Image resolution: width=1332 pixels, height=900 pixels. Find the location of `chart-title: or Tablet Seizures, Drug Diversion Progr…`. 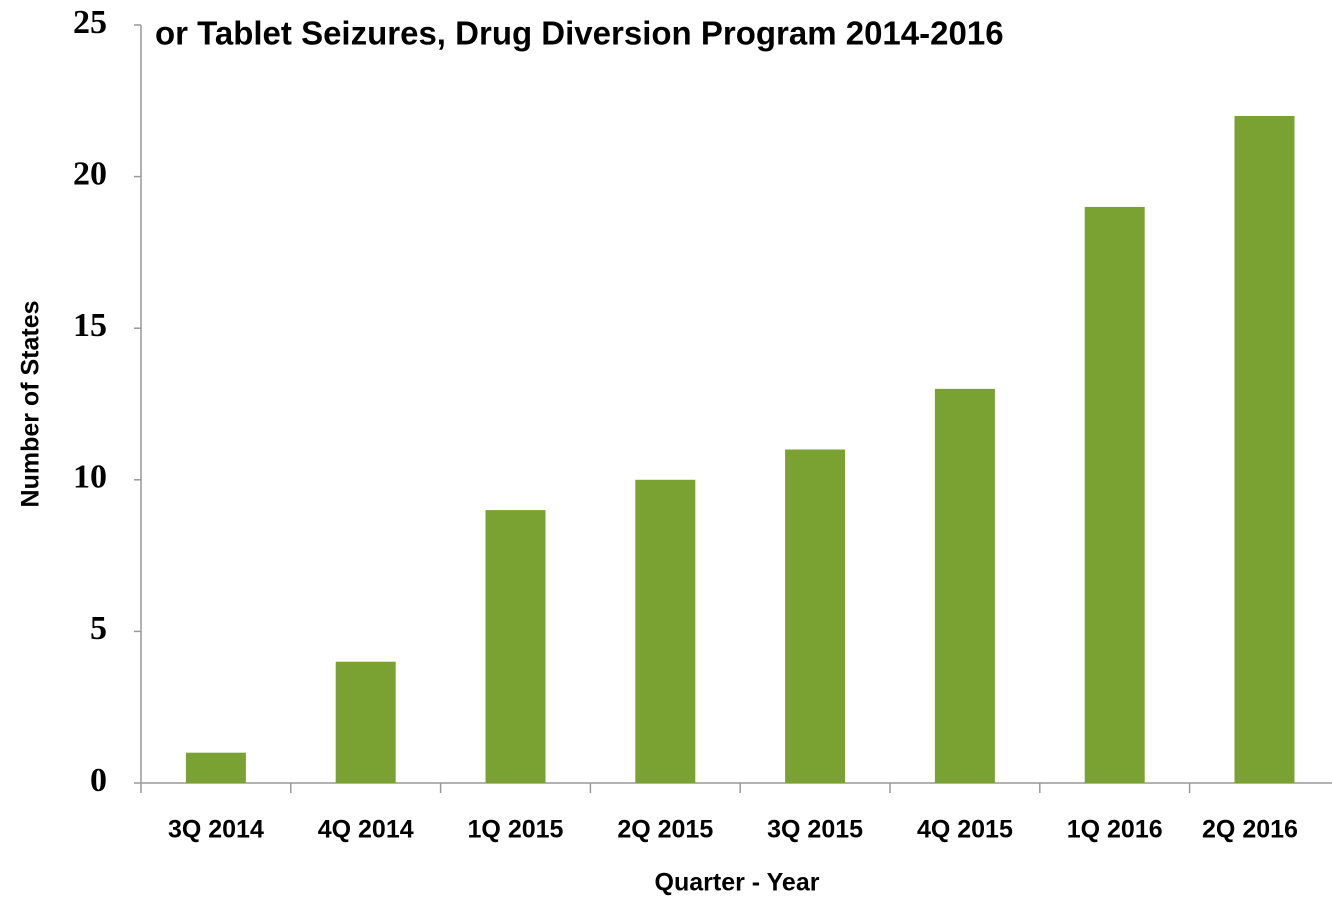

chart-title: or Tablet Seizures, Drug Diversion Progr… is located at coordinates (579, 33).